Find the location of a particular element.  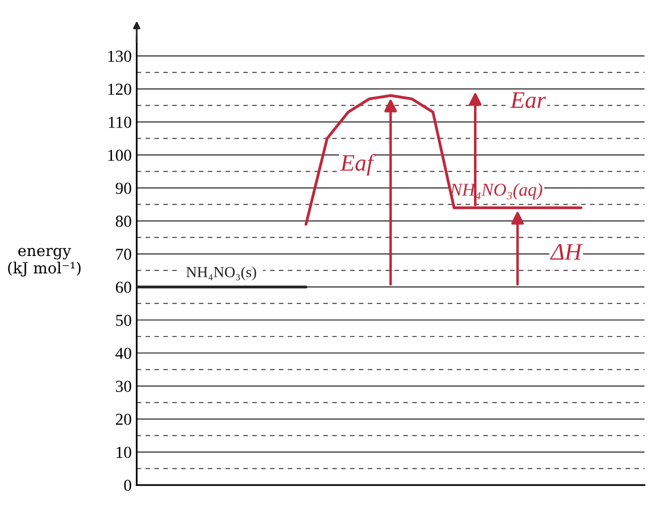

y-tick-label: 0 is located at coordinates (128, 485).